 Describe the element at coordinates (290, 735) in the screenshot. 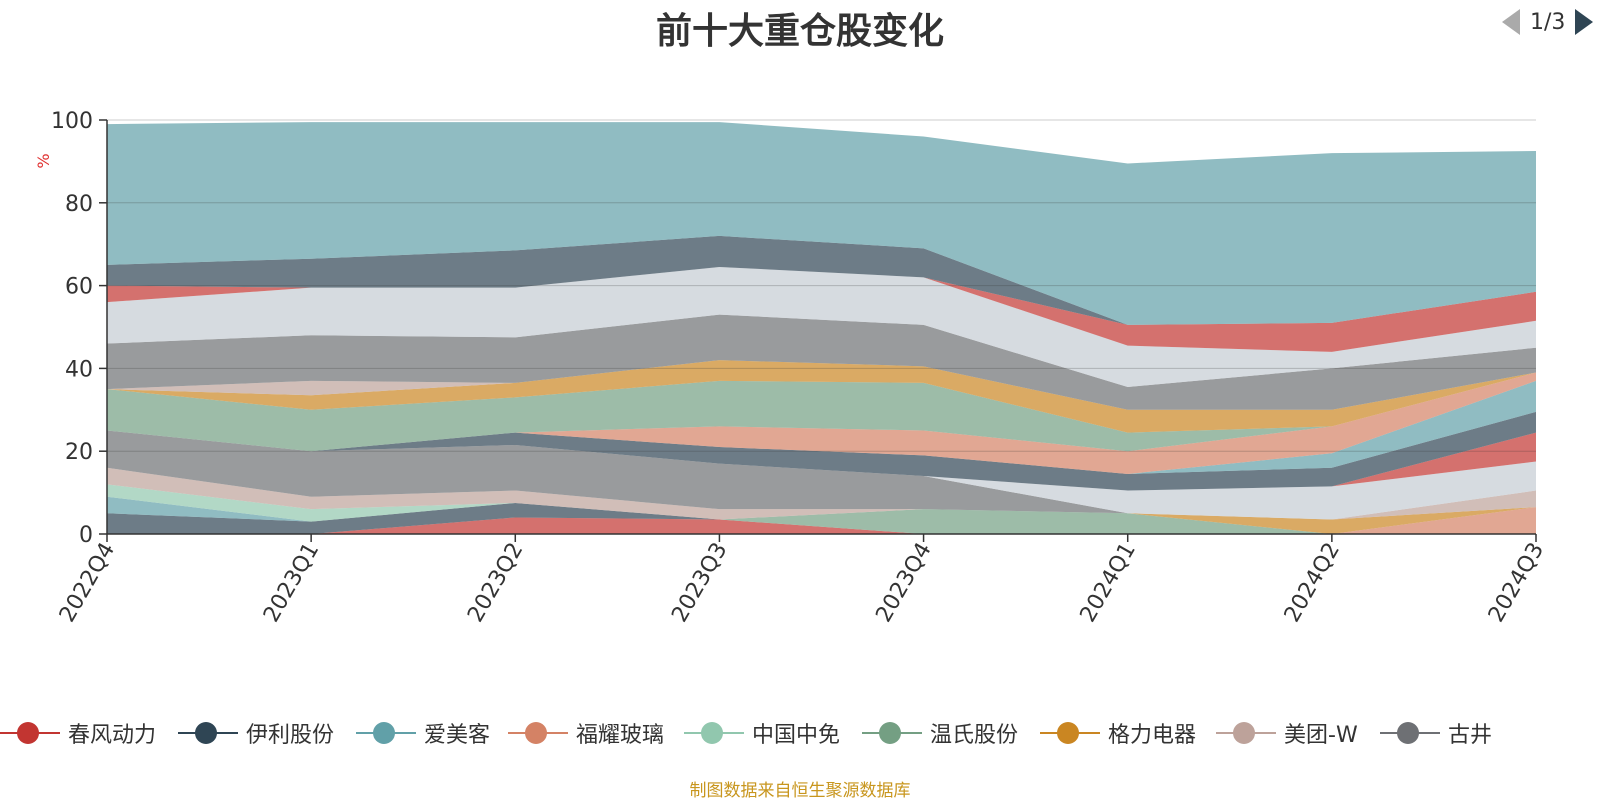

I see `legend-label: 伊利股份` at that location.